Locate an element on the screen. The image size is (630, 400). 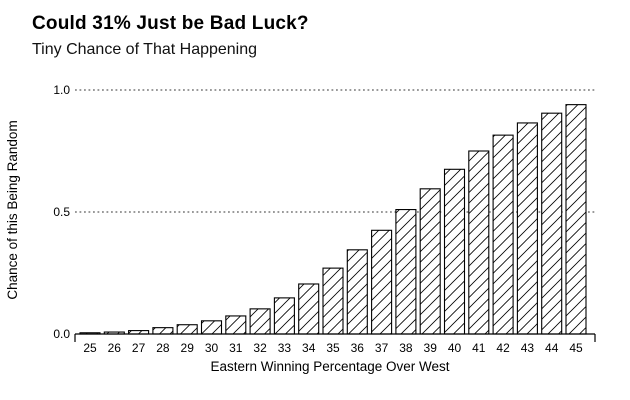
y-tick-label-1.0: 1.0 is located at coordinates (61, 90).